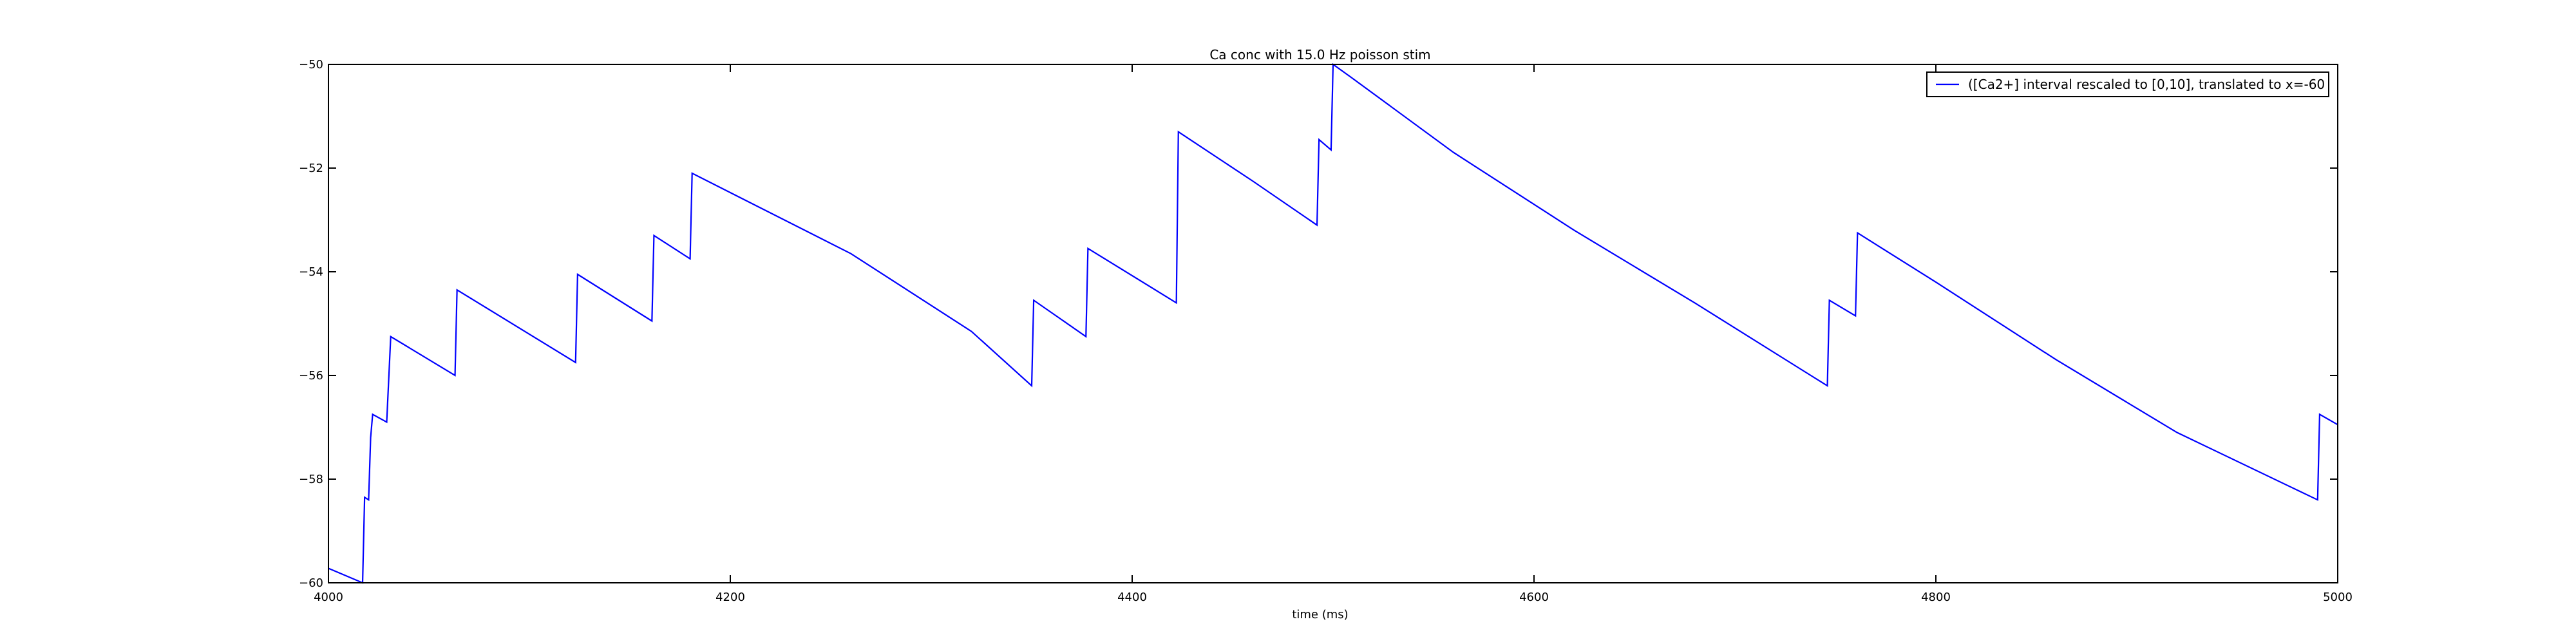 This screenshot has width=2576, height=644. Describe the element at coordinates (730, 597) in the screenshot. I see `x-tick-label: 4200` at that location.